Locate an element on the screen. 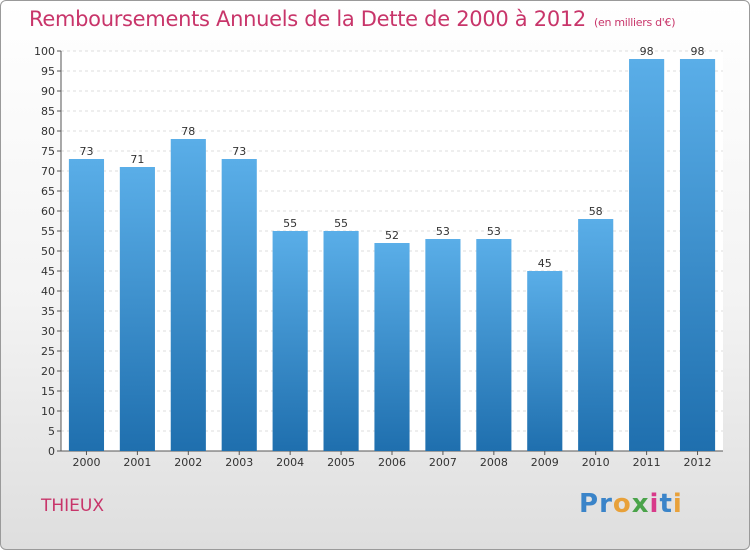  commune-name: THIEUX is located at coordinates (73, 506).